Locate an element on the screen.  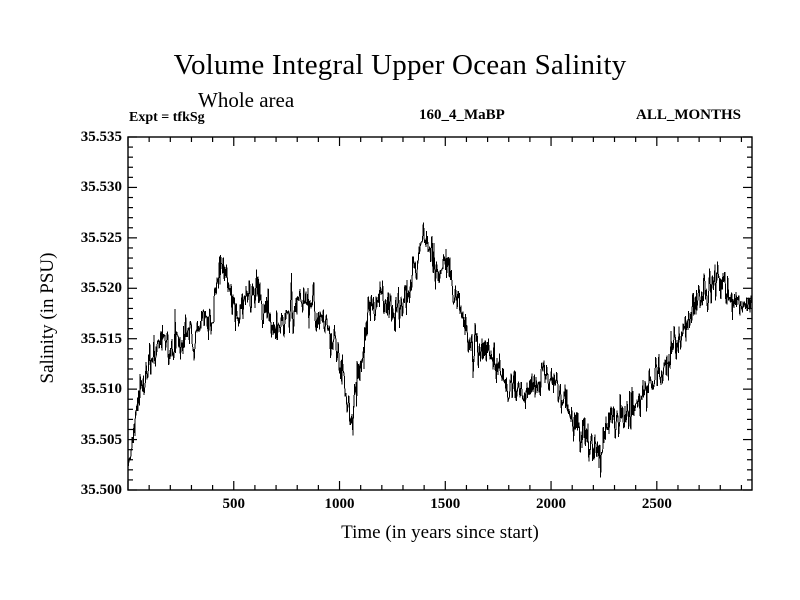
x-axis-tick-label: 1500 is located at coordinates (445, 504).